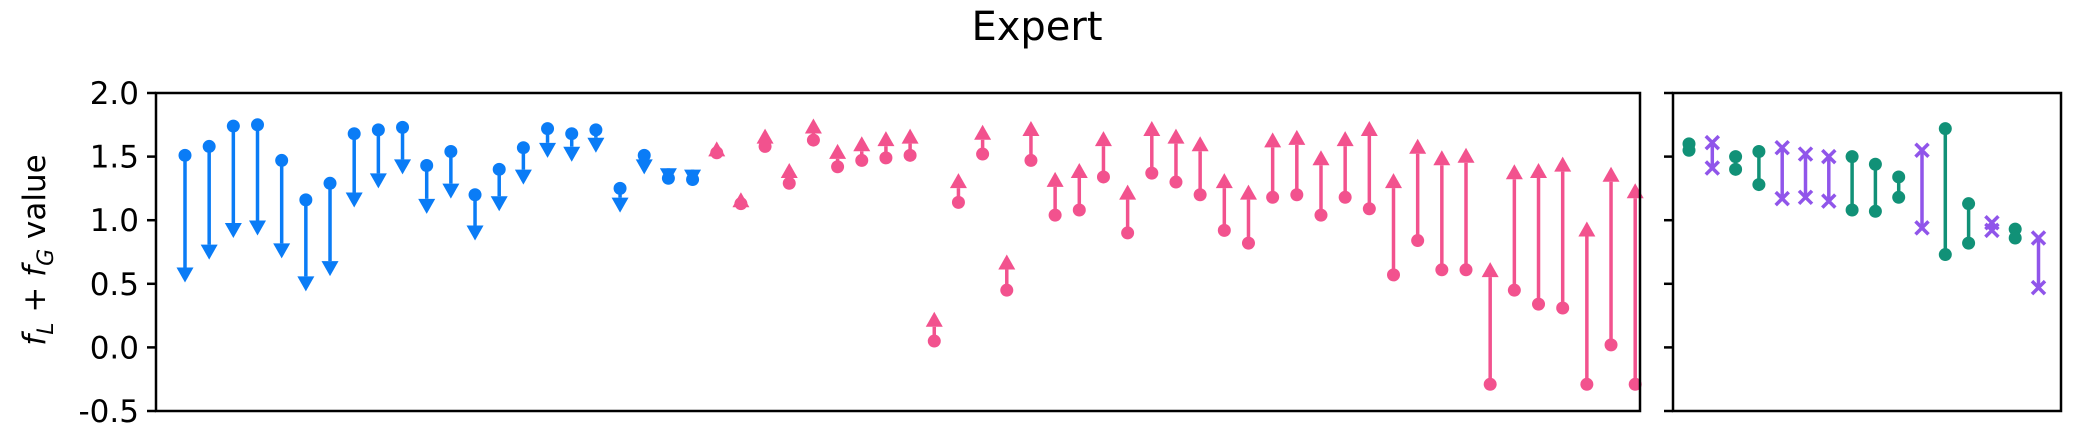 This screenshot has height=448, width=2073. Describe the element at coordinates (1867, 252) in the screenshot. I see `right-plot-frame` at that location.